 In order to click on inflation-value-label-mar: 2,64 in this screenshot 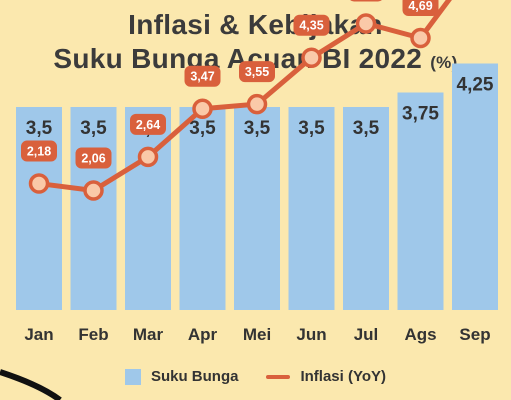, I will do `click(148, 125)`.